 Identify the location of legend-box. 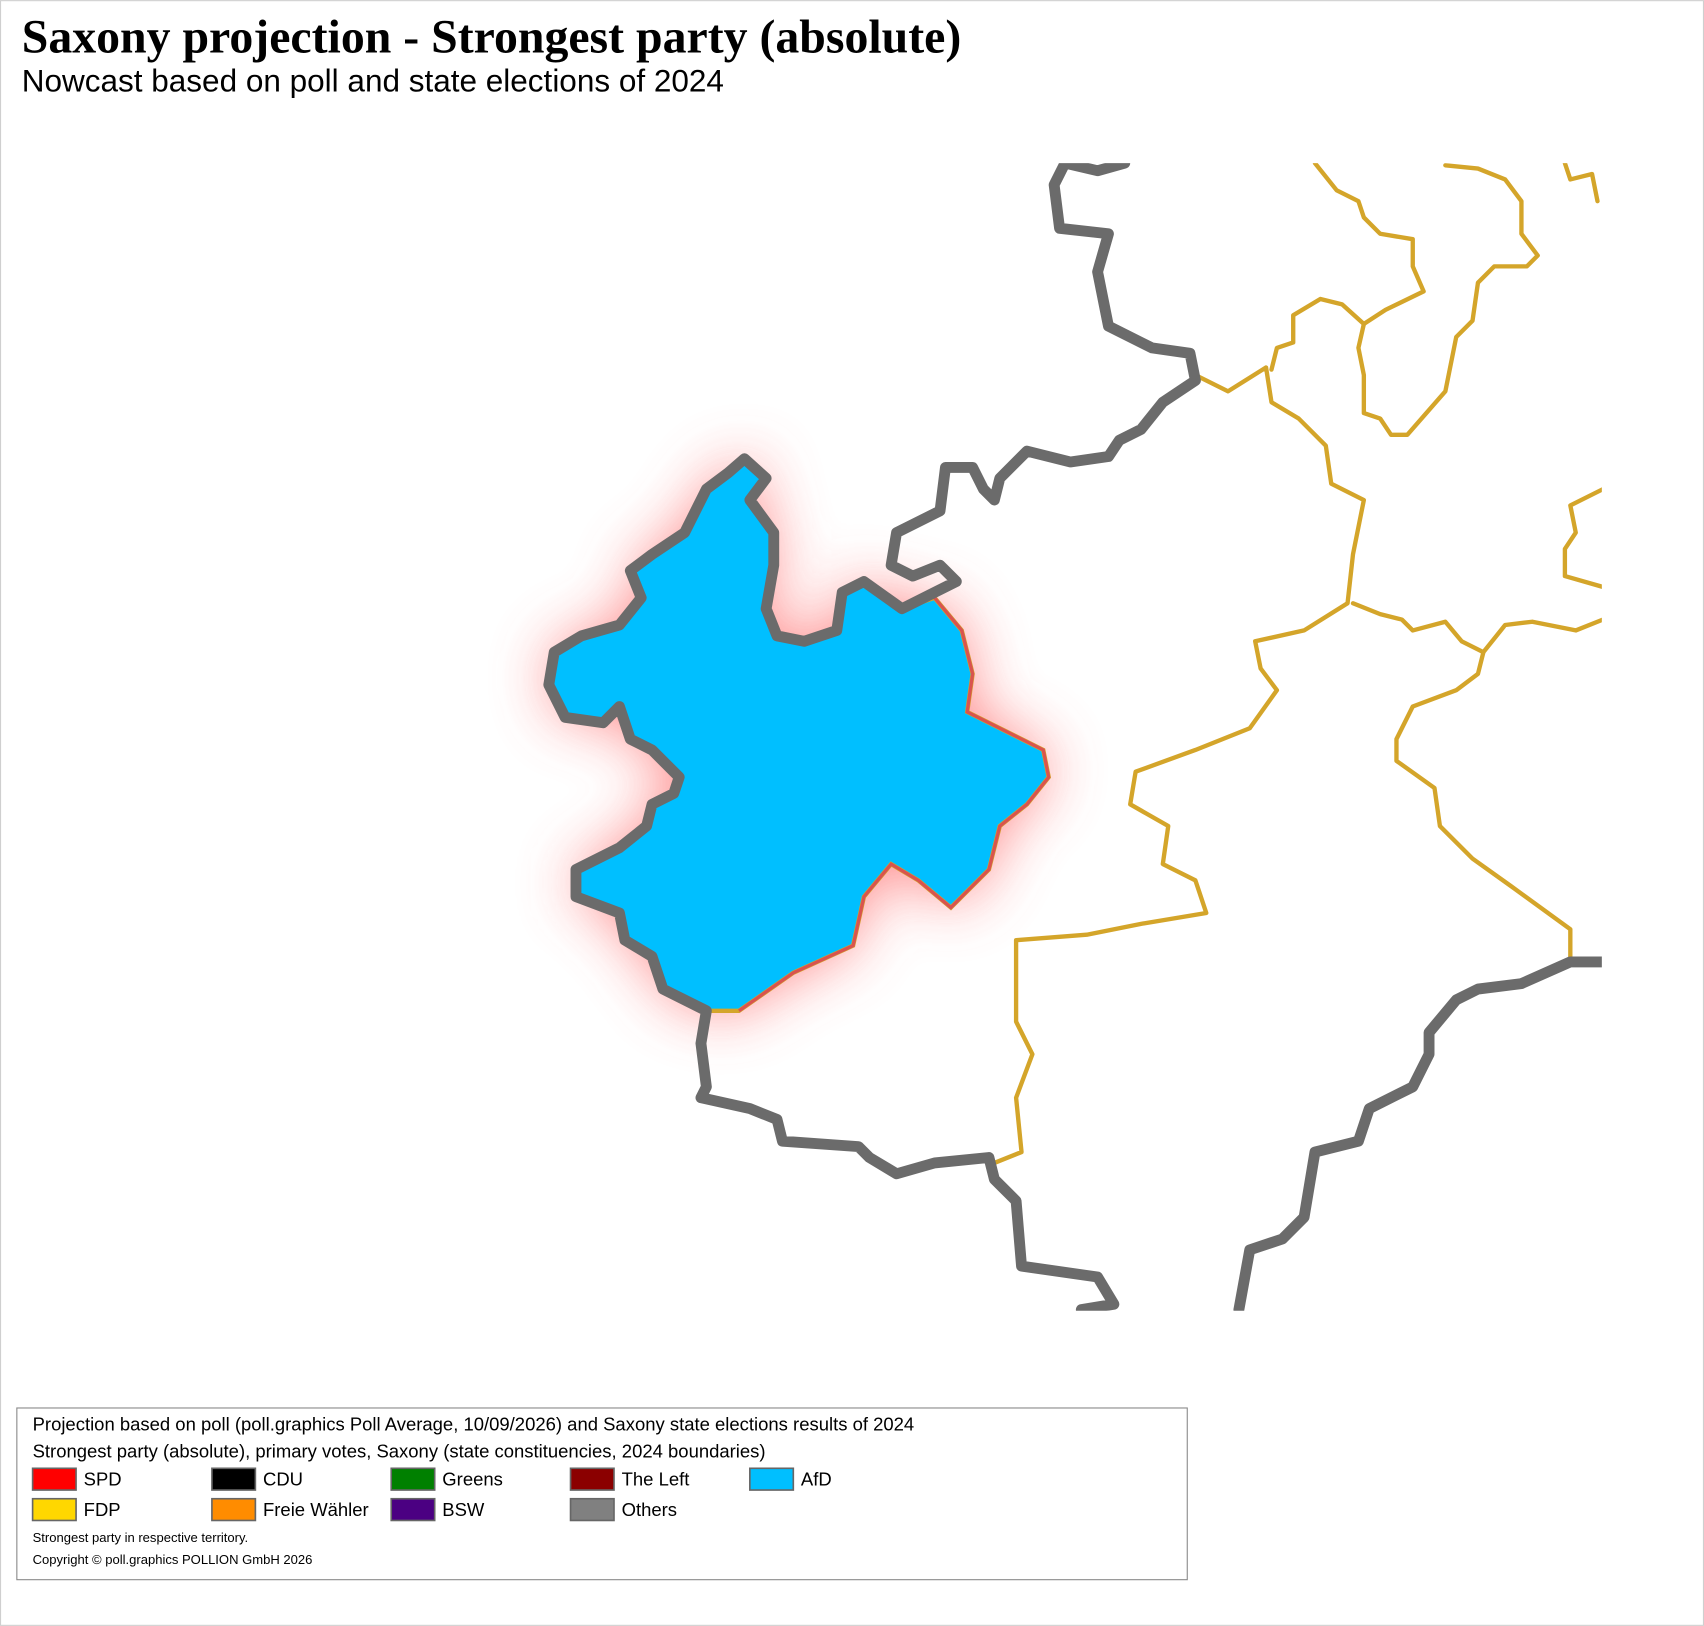
(602, 1494).